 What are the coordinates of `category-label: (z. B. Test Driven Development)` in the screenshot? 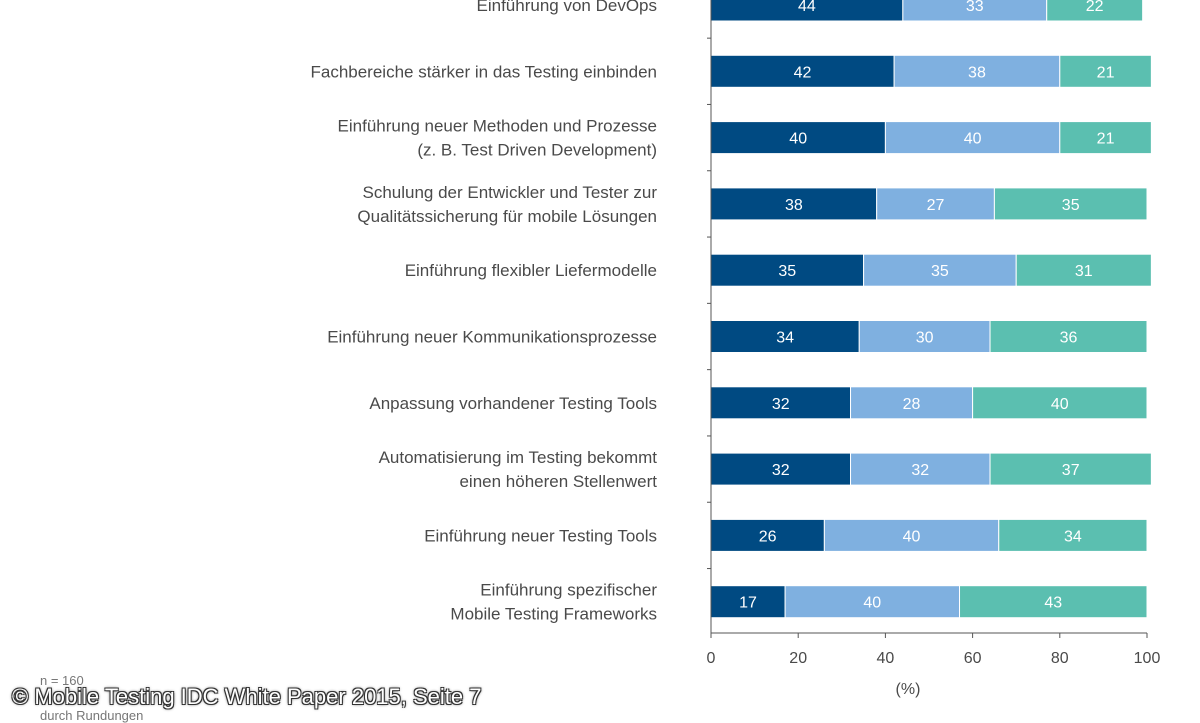 It's located at (537, 150).